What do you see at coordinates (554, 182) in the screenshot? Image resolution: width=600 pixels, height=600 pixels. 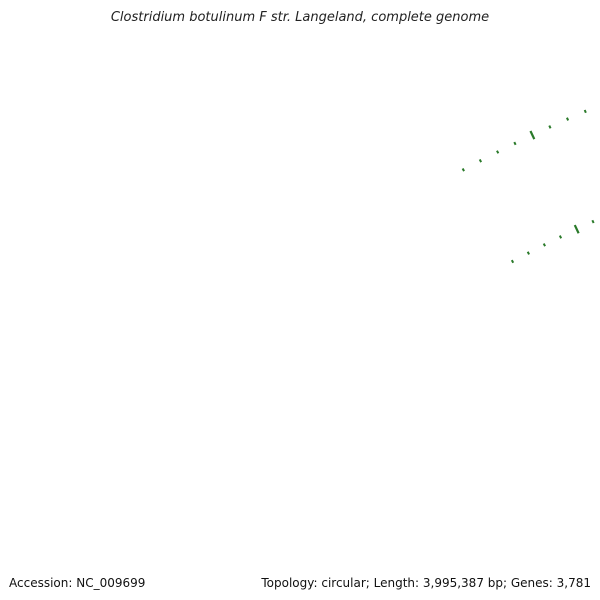 I see `ruler-major-ticks` at bounding box center [554, 182].